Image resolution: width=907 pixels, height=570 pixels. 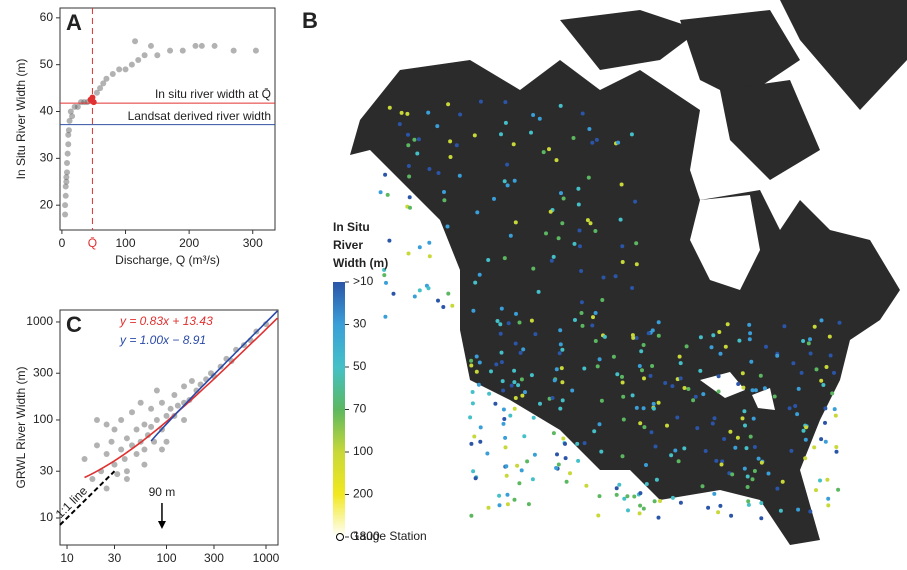 What do you see at coordinates (214, 376) in the screenshot?
I see `fit-line` at bounding box center [214, 376].